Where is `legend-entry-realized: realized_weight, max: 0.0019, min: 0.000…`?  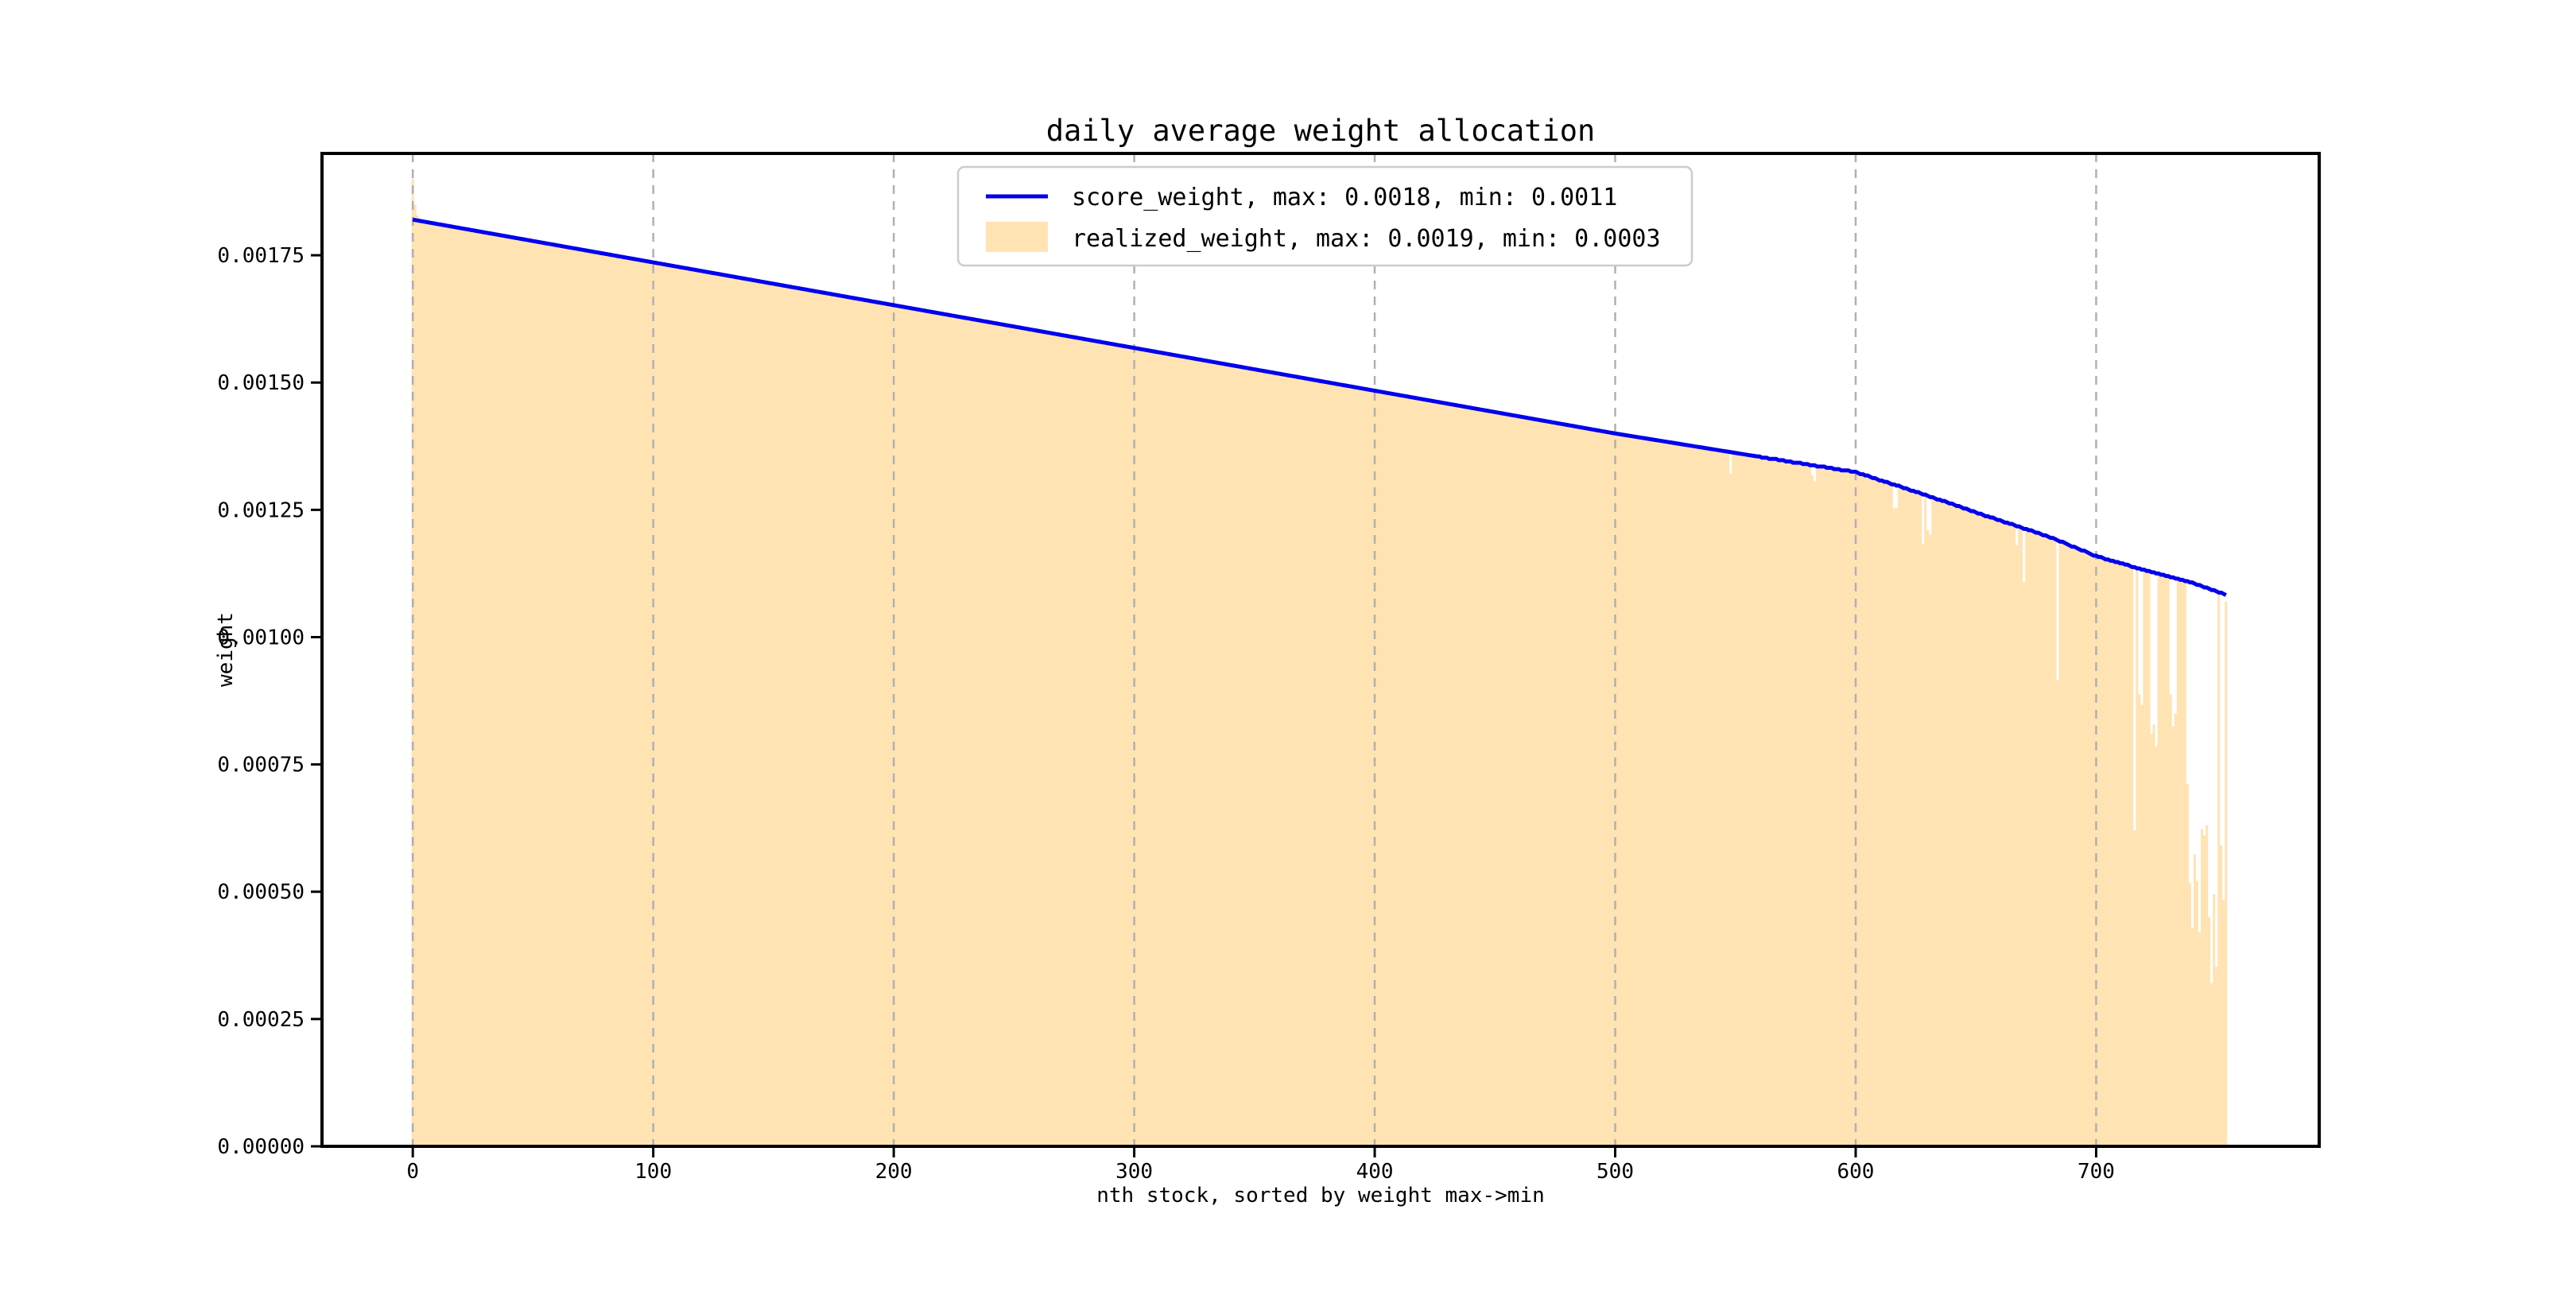 legend-entry-realized: realized_weight, max: 0.0019, min: 0.000… is located at coordinates (1367, 239).